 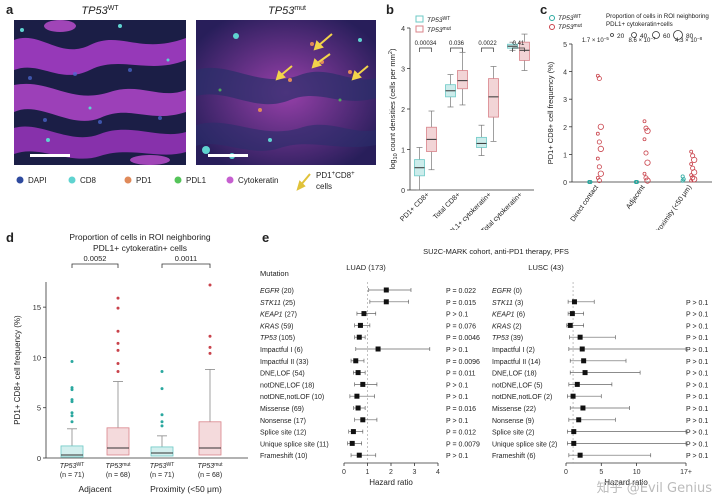 I want to click on pvalue-label: 0.00034, so click(x=426, y=44).